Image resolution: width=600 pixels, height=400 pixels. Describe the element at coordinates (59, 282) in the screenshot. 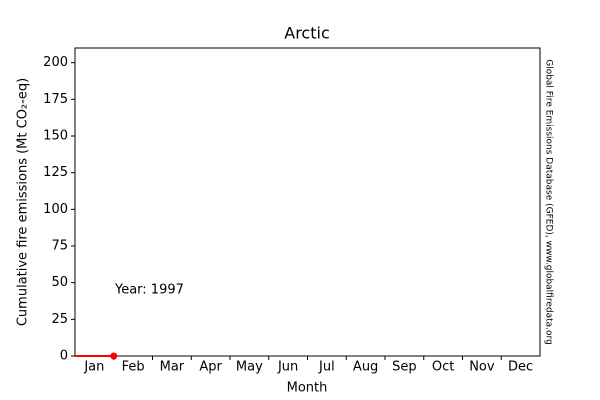

I see `y-tick-label: 50` at that location.